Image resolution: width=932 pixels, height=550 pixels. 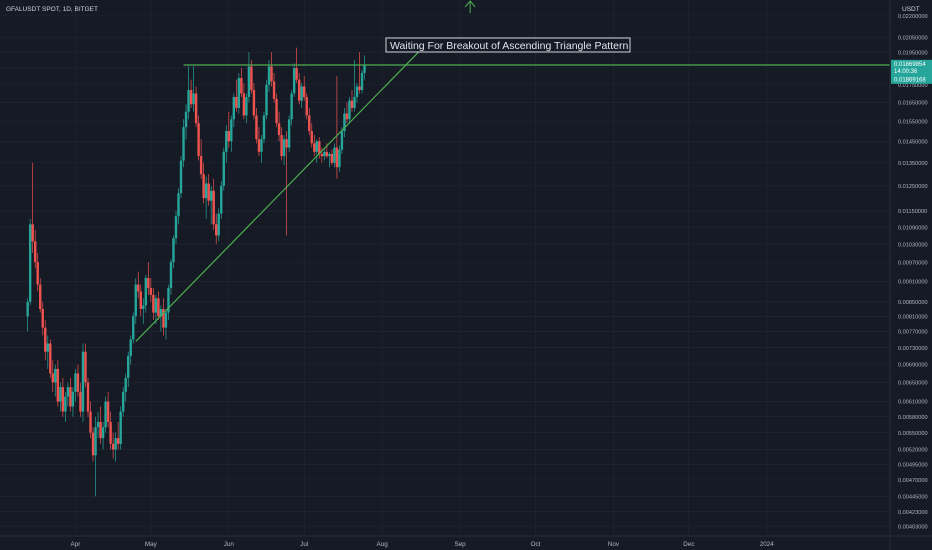 What do you see at coordinates (911, 9) in the screenshot?
I see `currency-label: USDT` at bounding box center [911, 9].